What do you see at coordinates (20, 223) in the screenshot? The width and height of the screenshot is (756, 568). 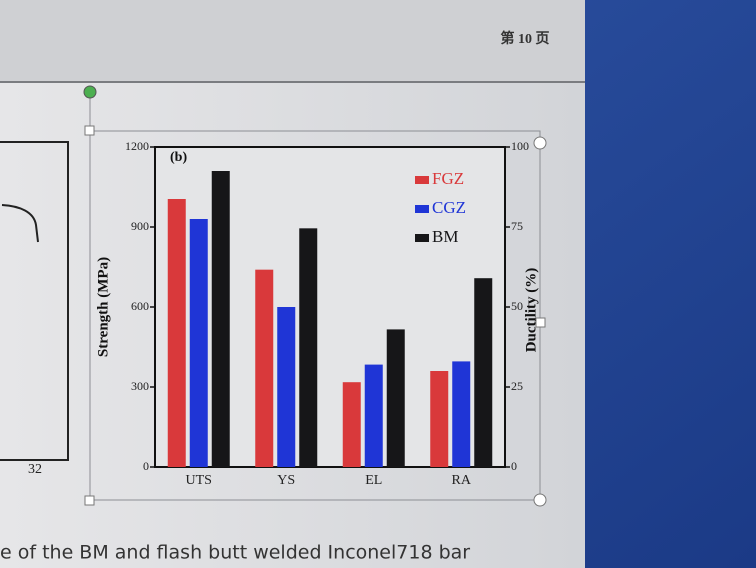 I see `left-figure-curve` at bounding box center [20, 223].